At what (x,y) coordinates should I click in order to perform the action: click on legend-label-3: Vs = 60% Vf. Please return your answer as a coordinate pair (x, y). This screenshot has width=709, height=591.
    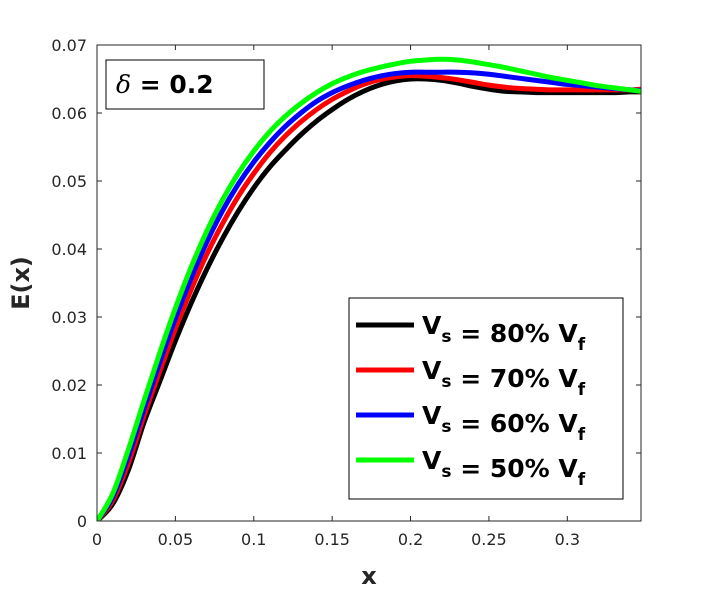
    Looking at the image, I should click on (504, 423).